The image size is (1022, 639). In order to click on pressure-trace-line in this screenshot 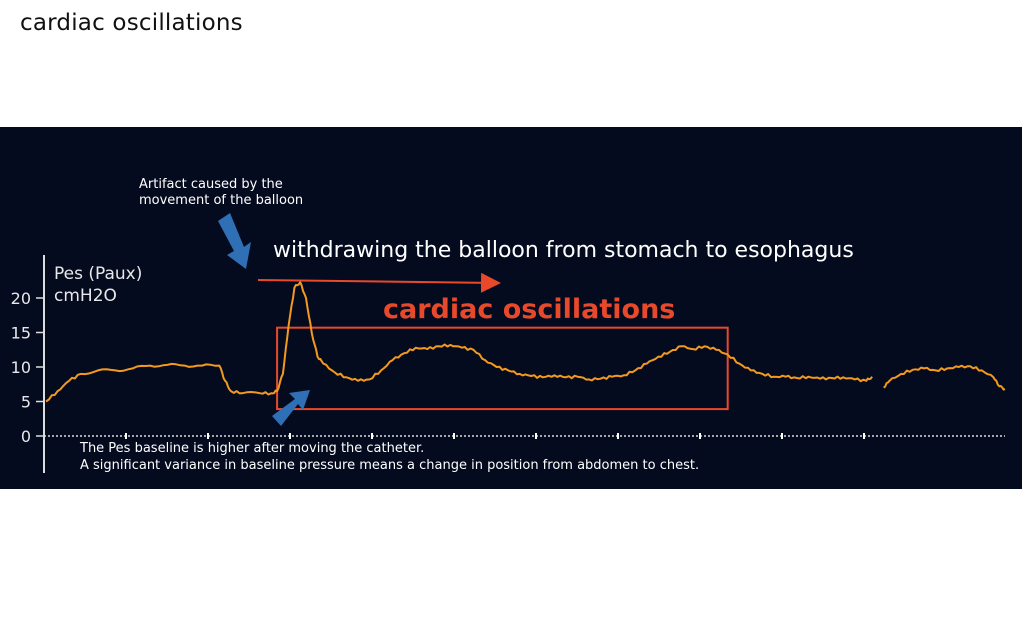, I will do `click(944, 377)`.